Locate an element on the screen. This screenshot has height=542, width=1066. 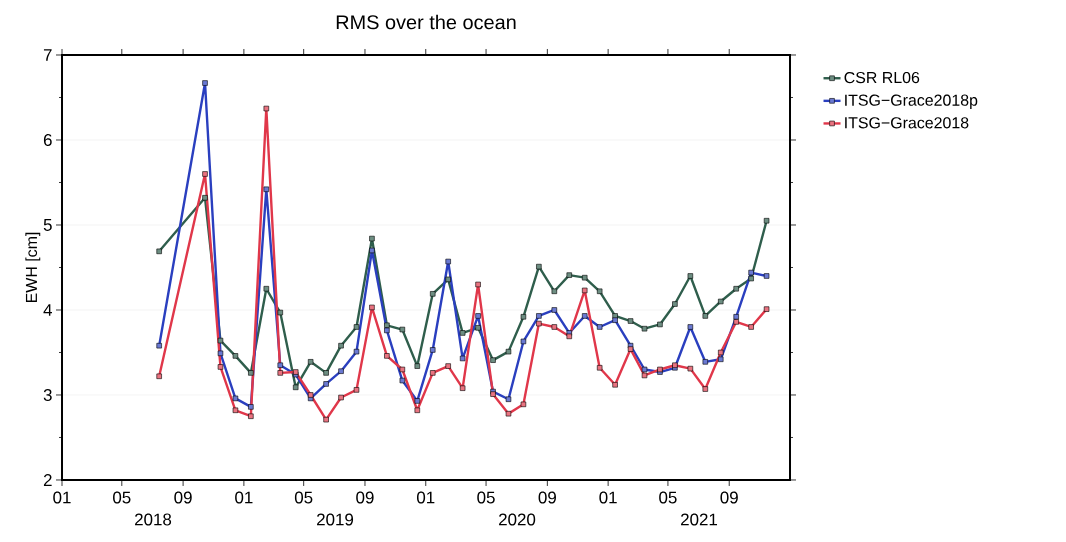
legend-label: ITSG−Grace2018p is located at coordinates (911, 101).